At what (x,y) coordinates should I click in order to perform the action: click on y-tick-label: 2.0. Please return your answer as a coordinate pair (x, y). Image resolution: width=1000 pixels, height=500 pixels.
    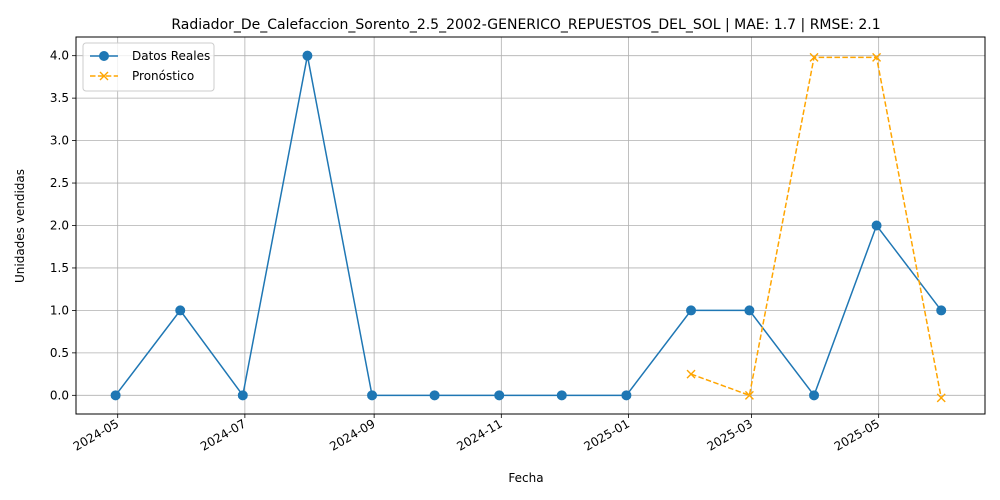
    Looking at the image, I should click on (59, 226).